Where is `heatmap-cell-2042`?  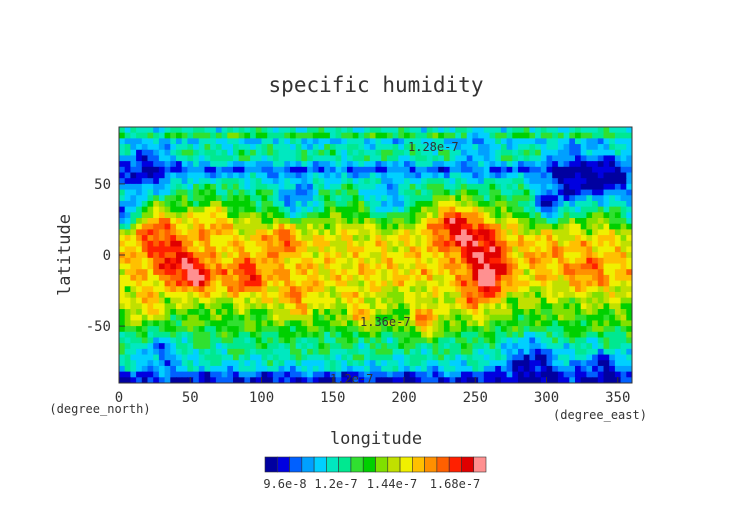
heatmap-cell-2042 is located at coordinates (475, 255).